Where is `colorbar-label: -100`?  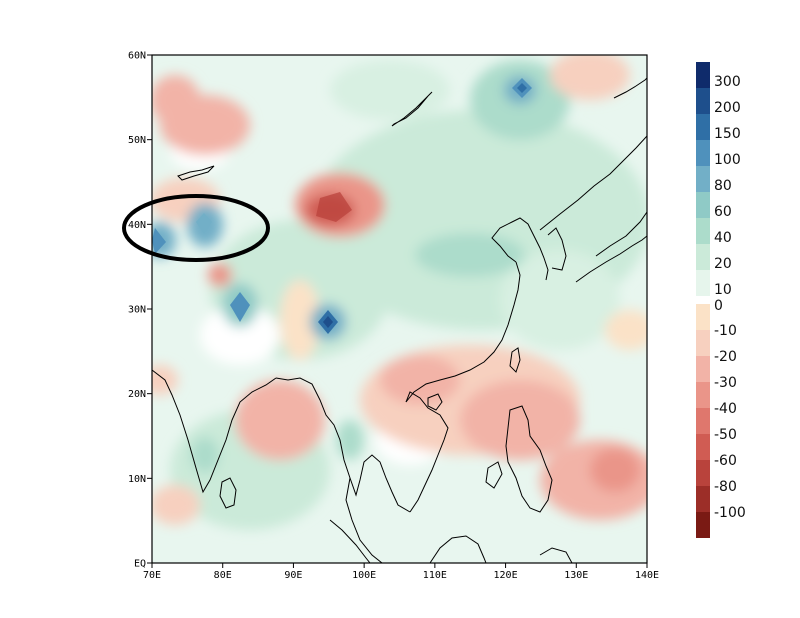 colorbar-label: -100 is located at coordinates (730, 513).